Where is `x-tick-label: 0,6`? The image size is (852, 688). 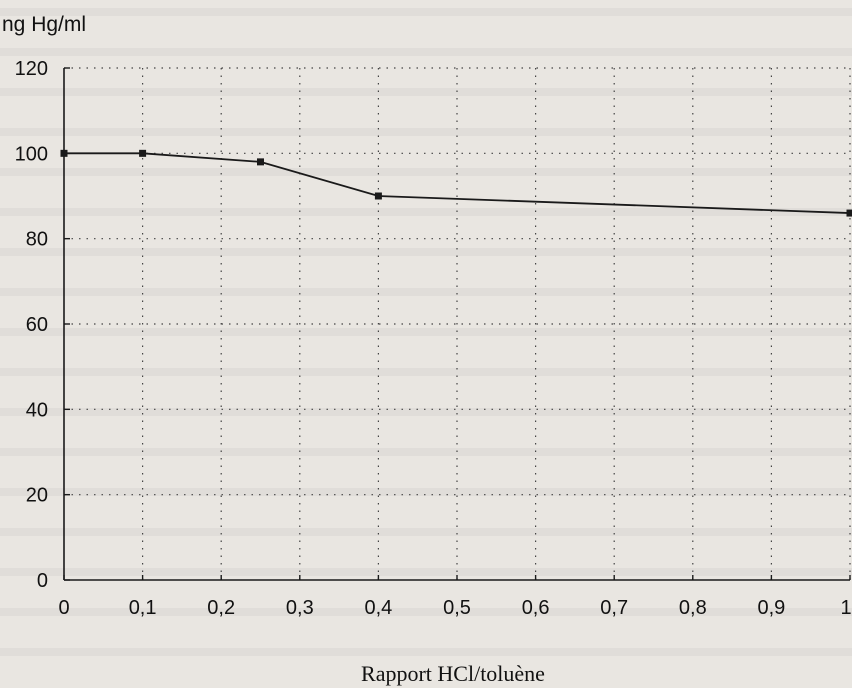 x-tick-label: 0,6 is located at coordinates (536, 608).